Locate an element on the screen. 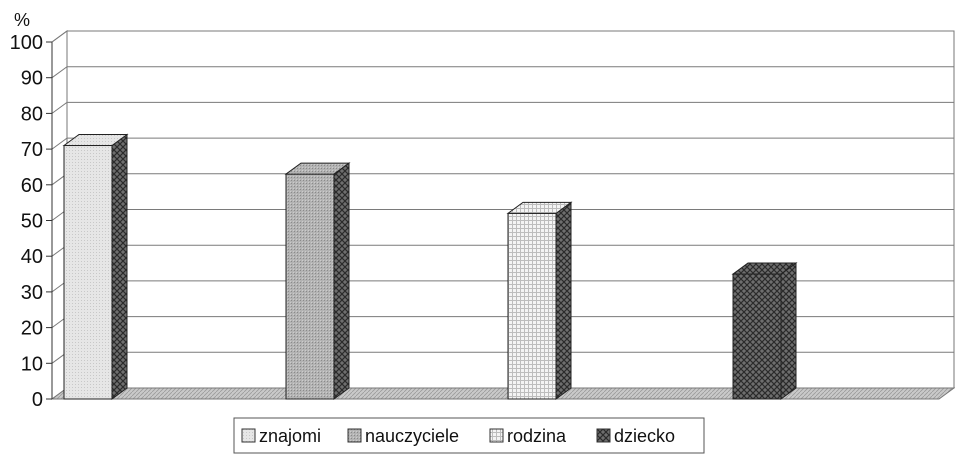 The image size is (955, 454). bar-znajomi is located at coordinates (95, 266).